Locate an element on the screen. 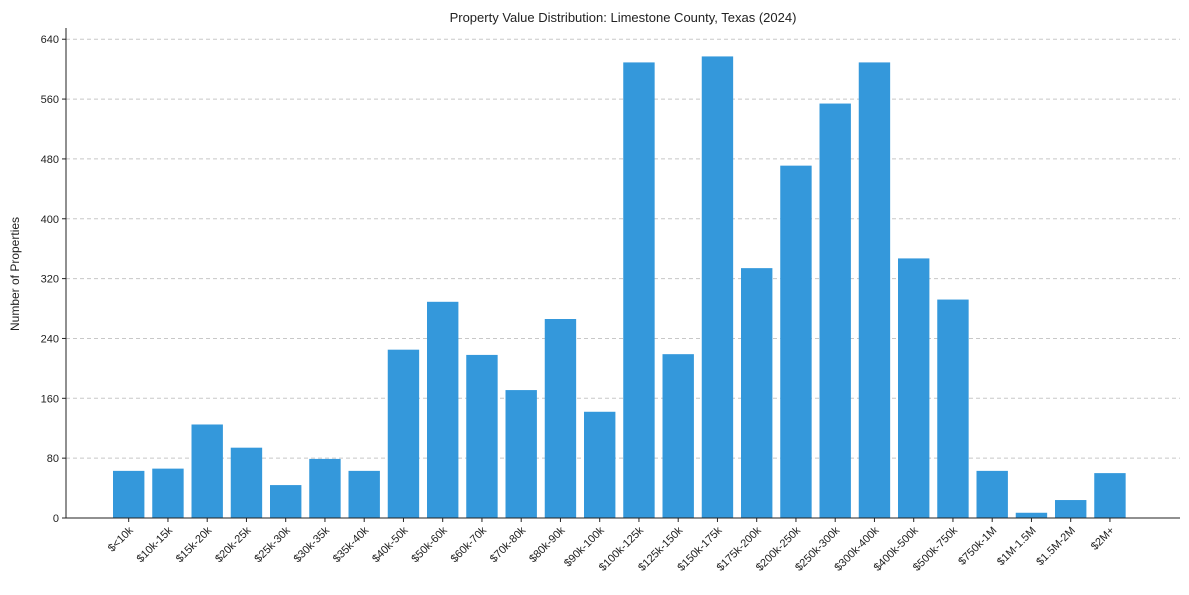 The image size is (1189, 595). x-tick-label: $15k-20k is located at coordinates (194, 544).